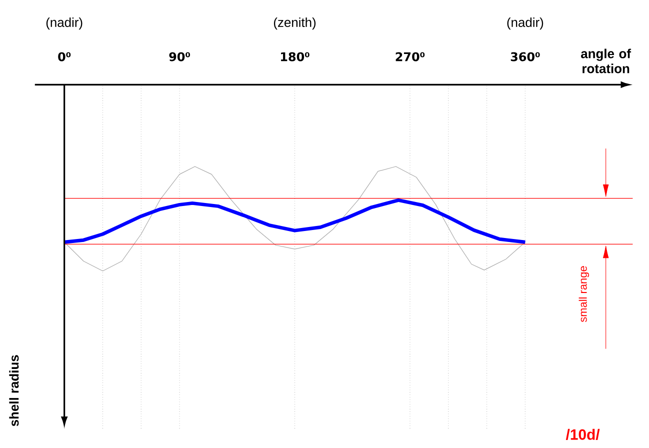 The image size is (649, 448). What do you see at coordinates (64, 57) in the screenshot?
I see `x-tick-label: 0⁰` at bounding box center [64, 57].